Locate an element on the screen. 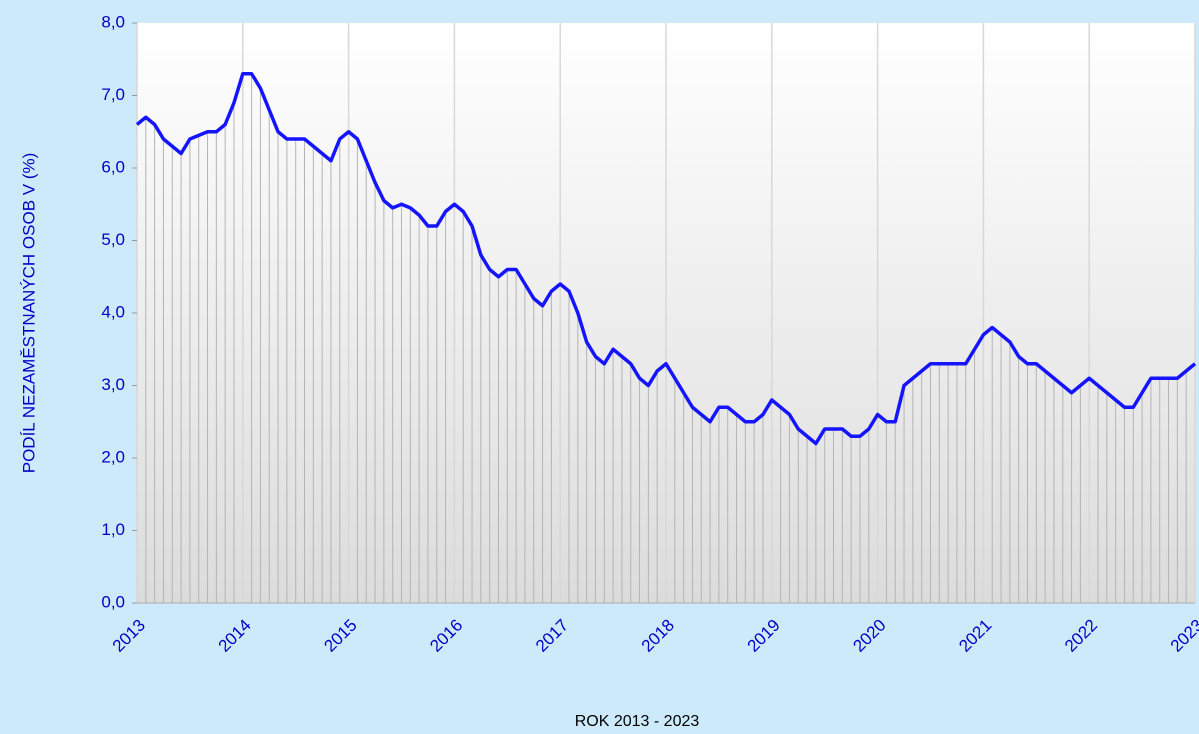 Image resolution: width=1199 pixels, height=734 pixels. x-tick-label: 2014 is located at coordinates (235, 636).